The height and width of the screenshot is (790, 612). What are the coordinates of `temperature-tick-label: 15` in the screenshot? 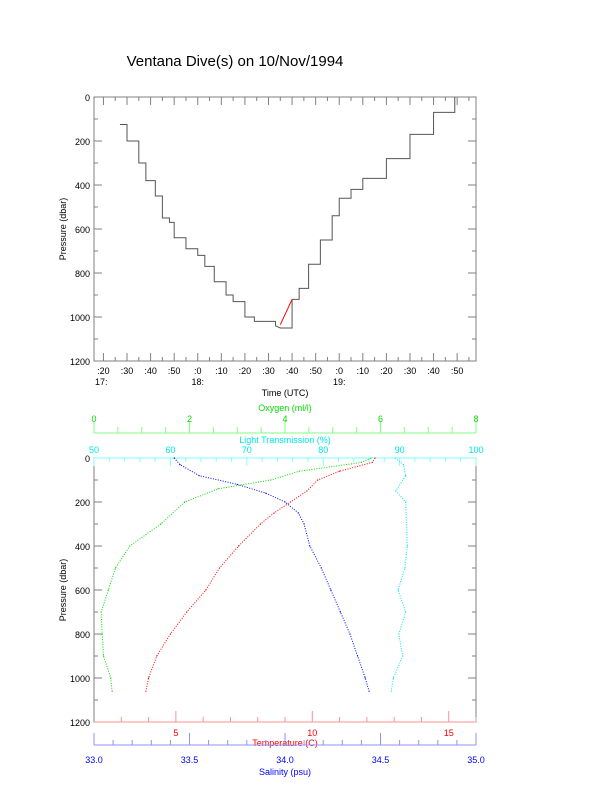 It's located at (449, 733).